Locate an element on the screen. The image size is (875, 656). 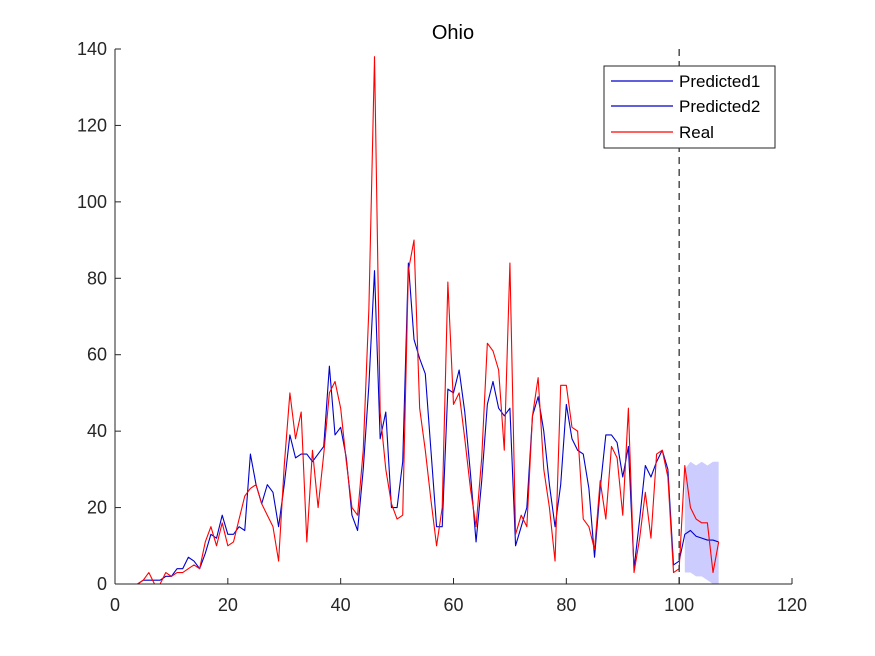
x-tick-label: 80 is located at coordinates (566, 605).